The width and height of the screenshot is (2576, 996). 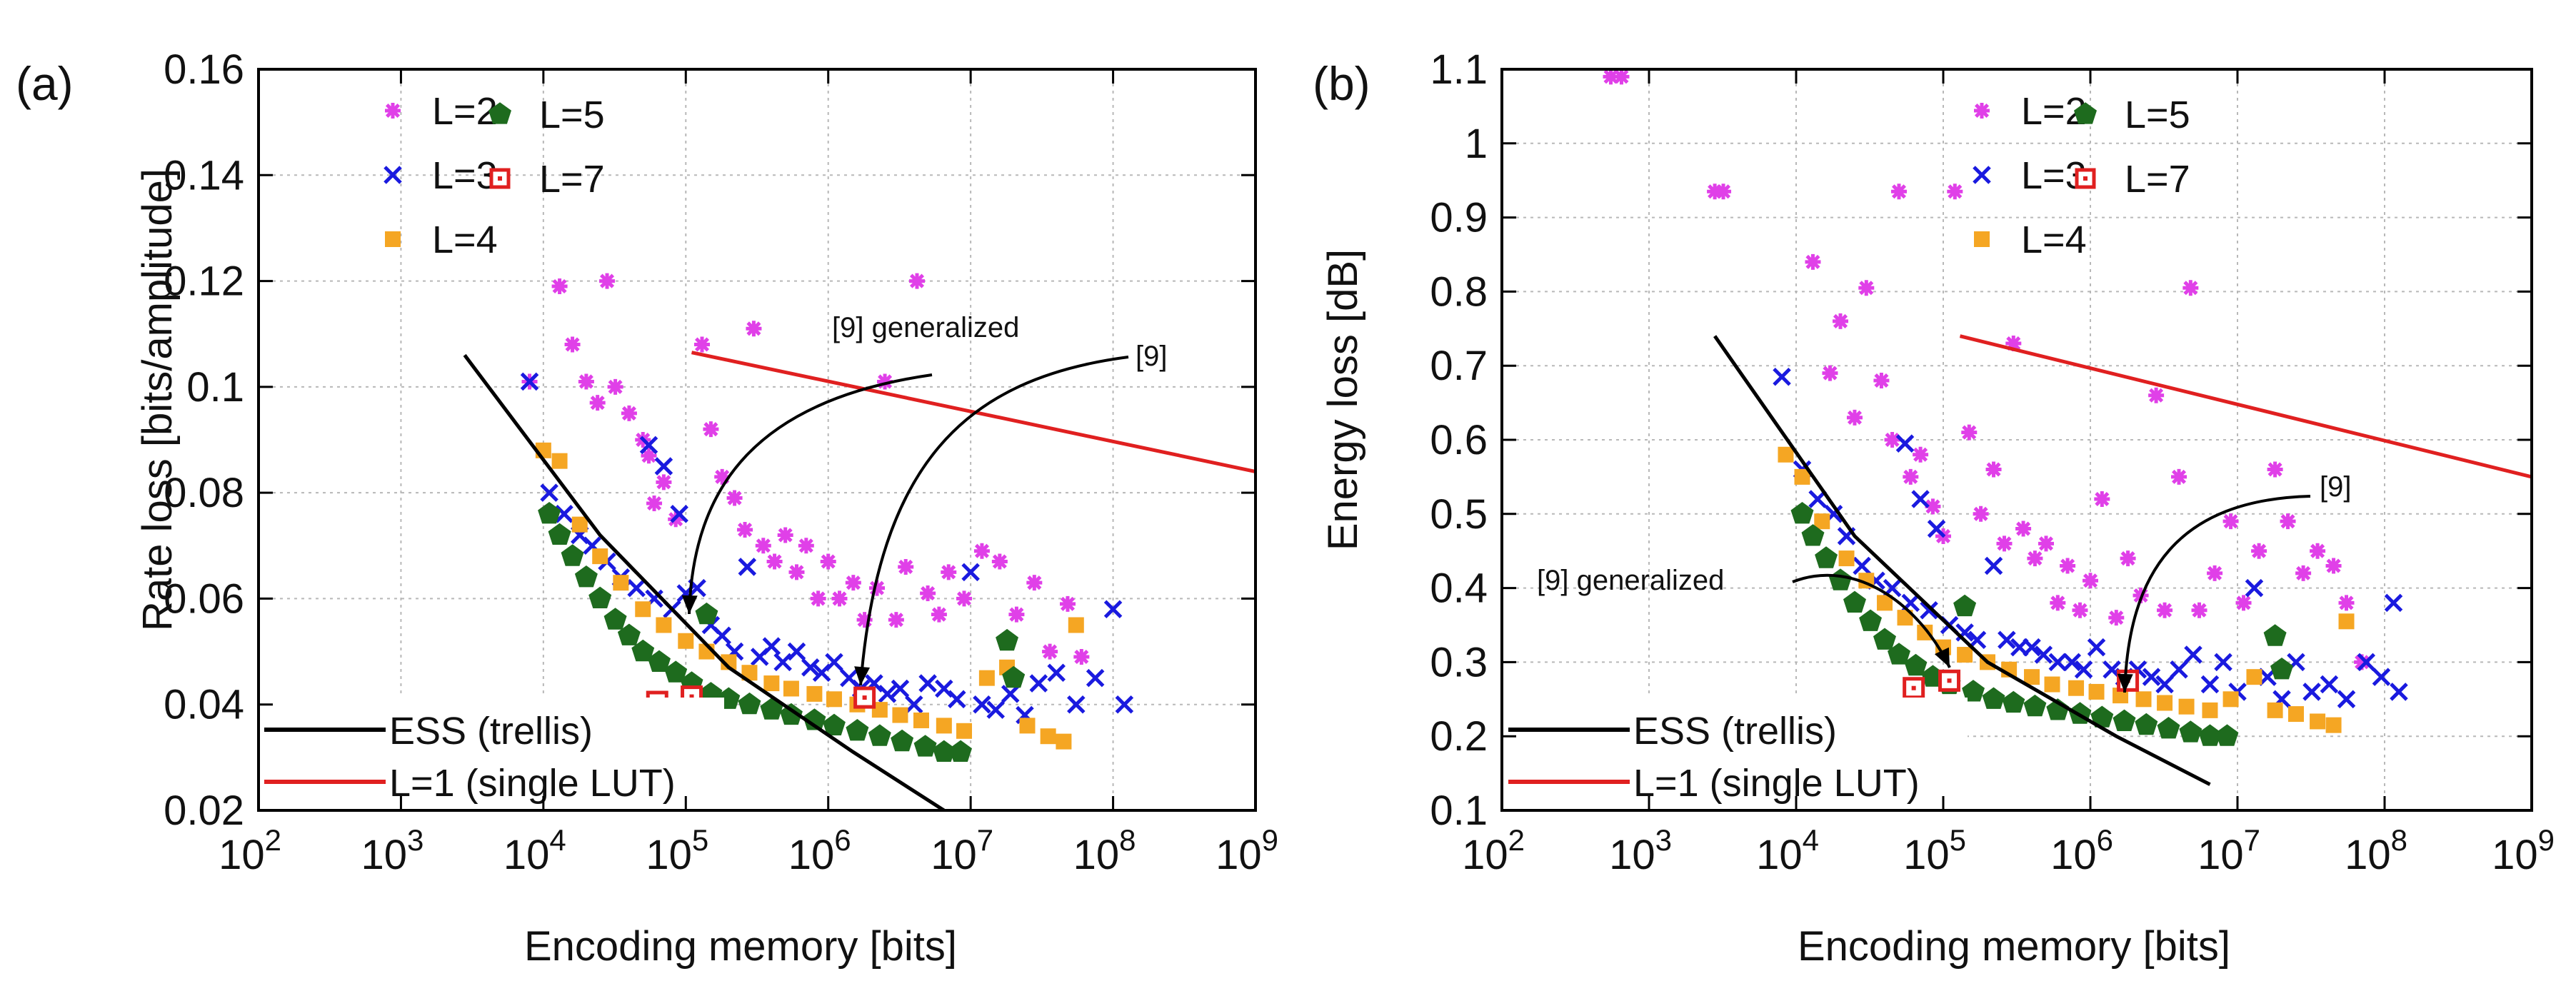 I want to click on legend-label: L=1 (single LUT), so click(x=1776, y=784).